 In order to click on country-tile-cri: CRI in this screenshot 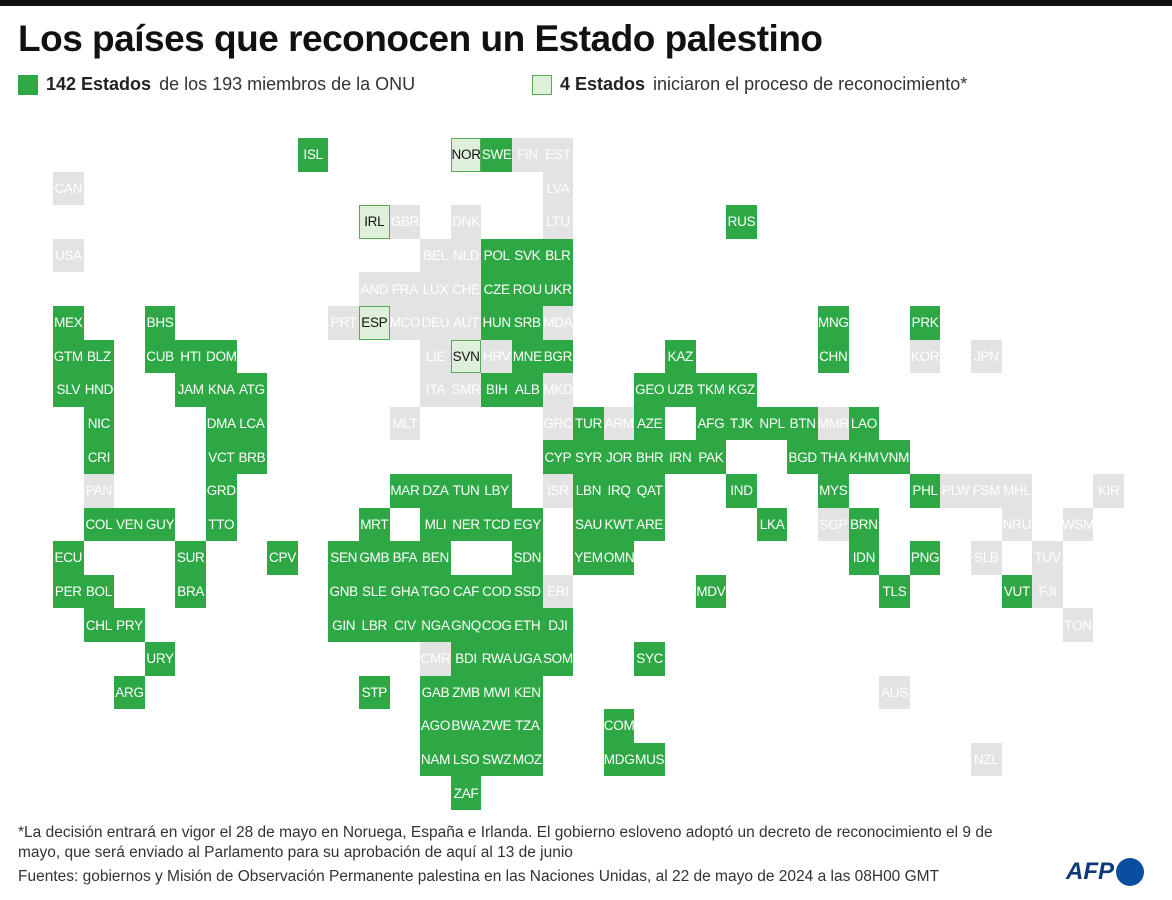, I will do `click(99, 457)`.